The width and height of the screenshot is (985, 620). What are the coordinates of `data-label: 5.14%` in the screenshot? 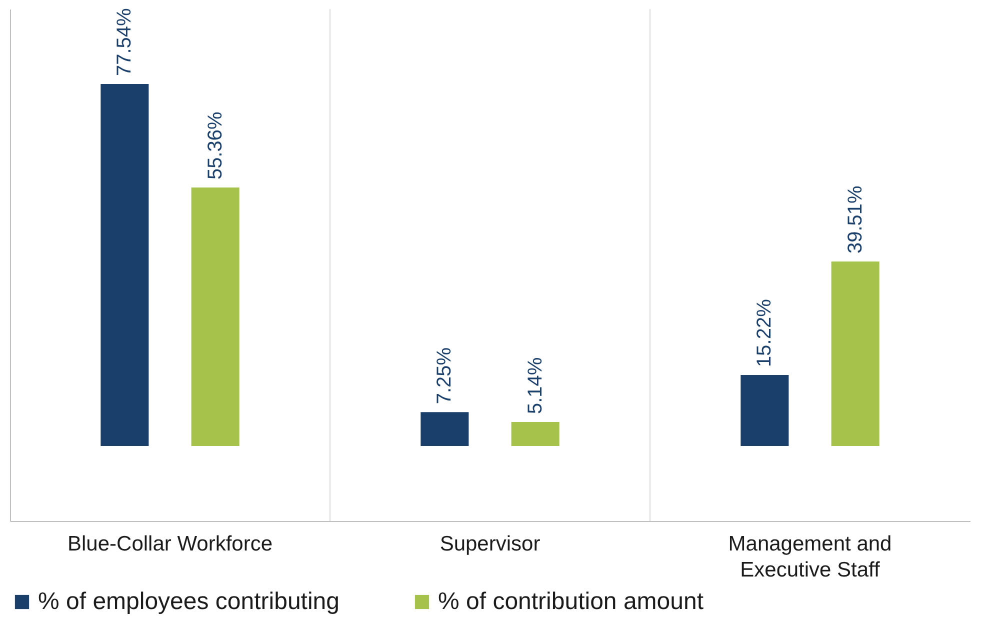 It's located at (535, 385).